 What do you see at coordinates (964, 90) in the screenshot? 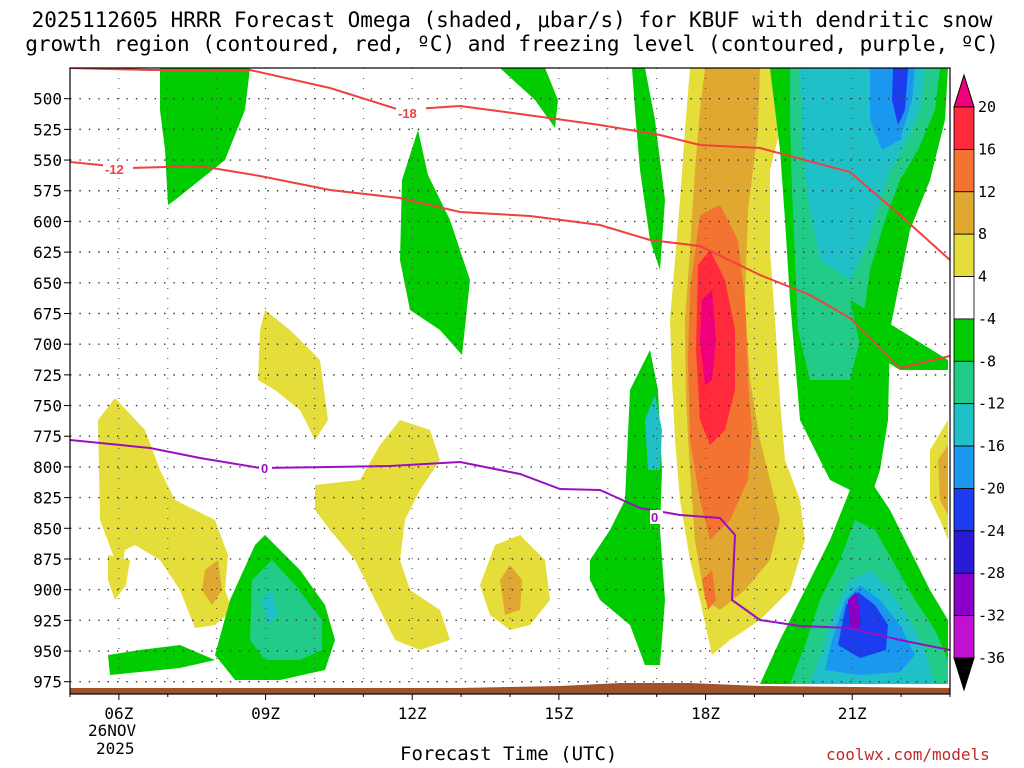
I see `colorbar-top-arrow` at bounding box center [964, 90].